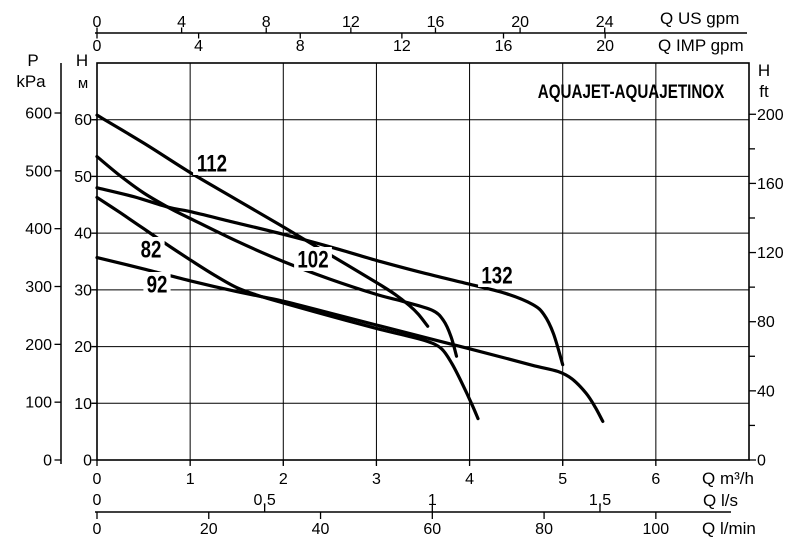  Describe the element at coordinates (97, 479) in the screenshot. I see `m3h-tick-label-0: 0` at that location.